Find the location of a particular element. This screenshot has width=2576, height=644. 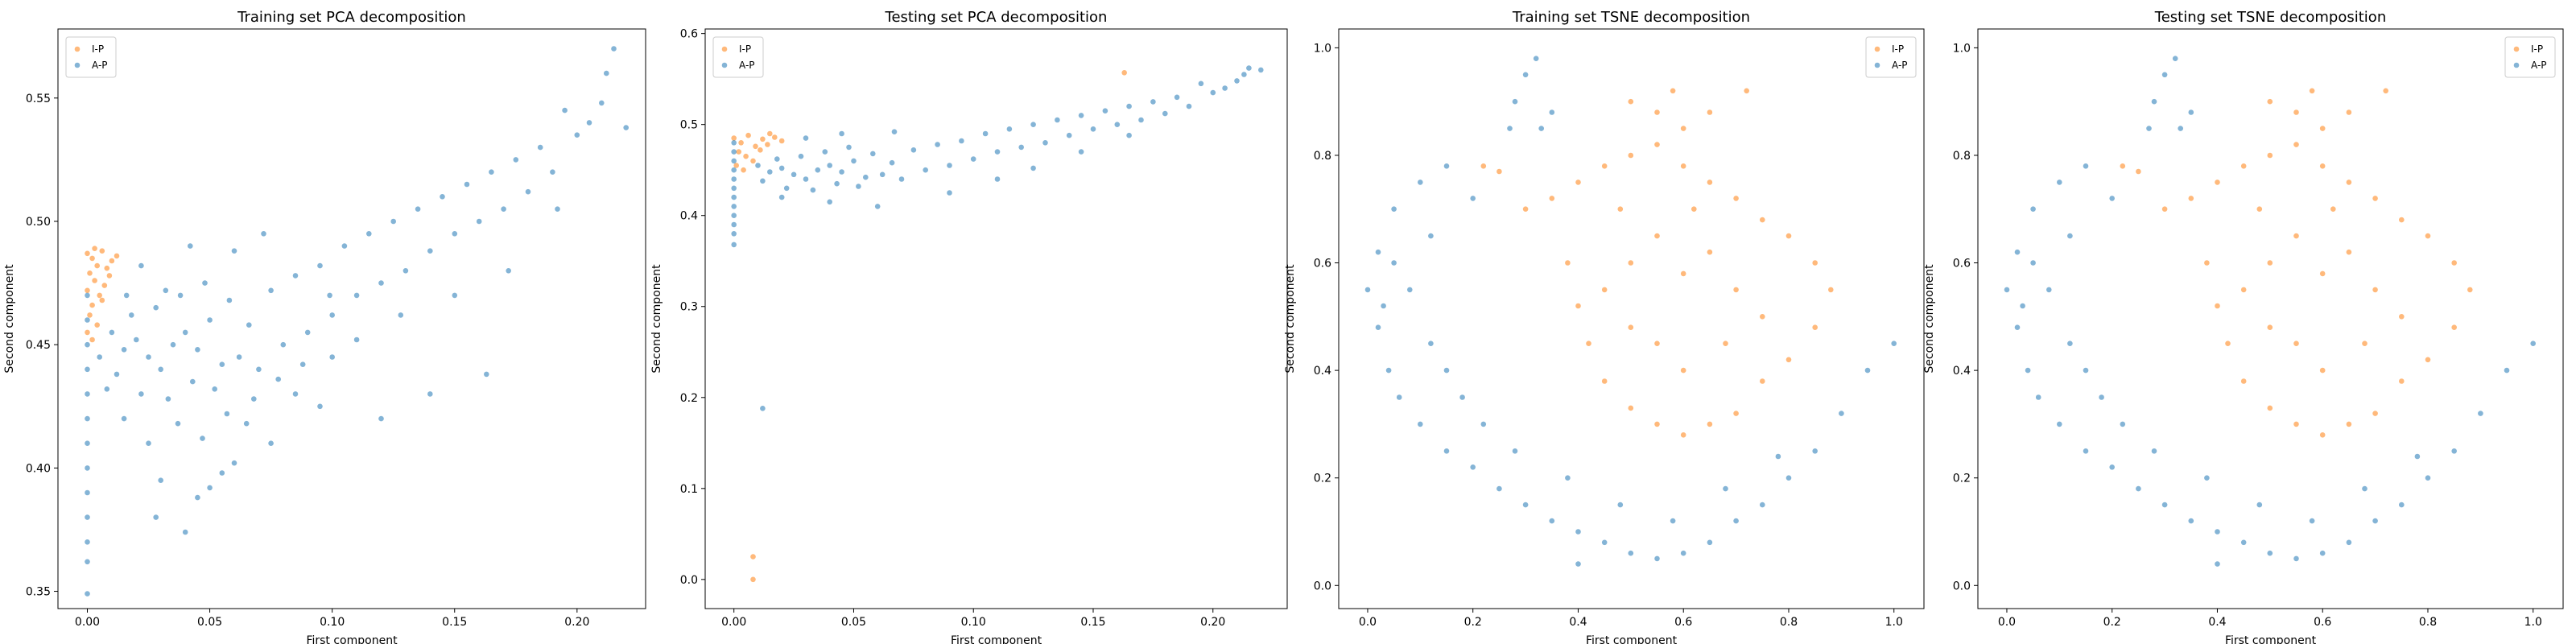

x-axis-label: First component is located at coordinates (1632, 639).